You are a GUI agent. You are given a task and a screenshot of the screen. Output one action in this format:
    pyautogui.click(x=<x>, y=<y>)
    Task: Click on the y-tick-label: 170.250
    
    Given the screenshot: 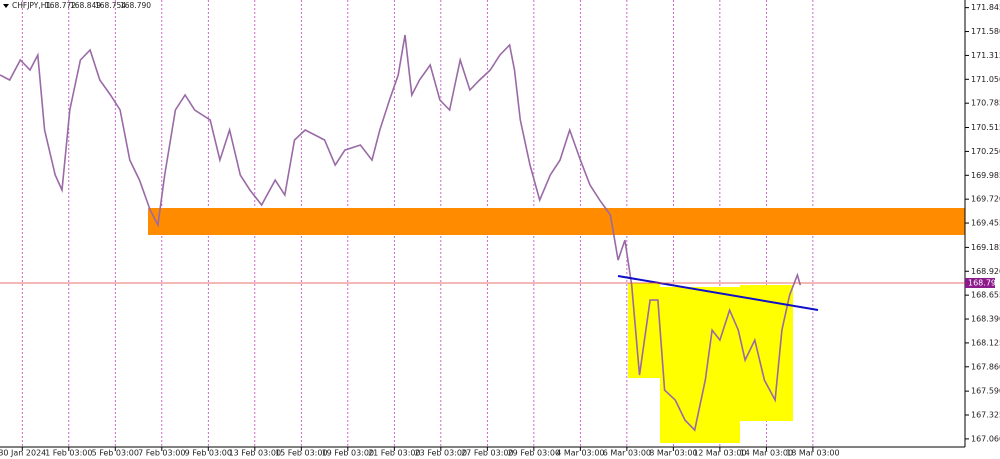 What is the action you would take?
    pyautogui.click(x=985, y=151)
    